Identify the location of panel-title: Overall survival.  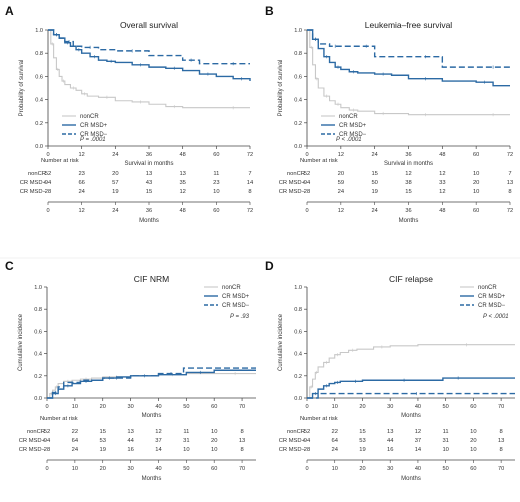
(149, 25).